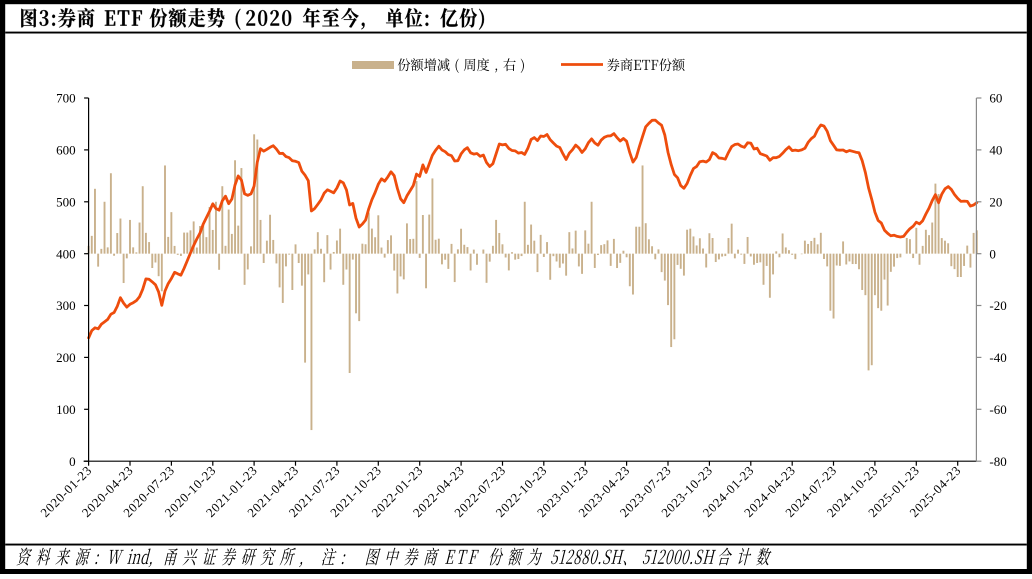  What do you see at coordinates (66, 409) in the screenshot?
I see `svg-text: 100` at bounding box center [66, 409].